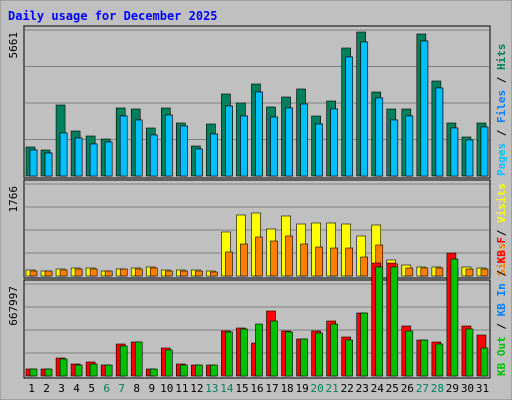 The image size is (512, 400). Describe the element at coordinates (467, 388) in the screenshot. I see `day-label-30: 30` at that location.